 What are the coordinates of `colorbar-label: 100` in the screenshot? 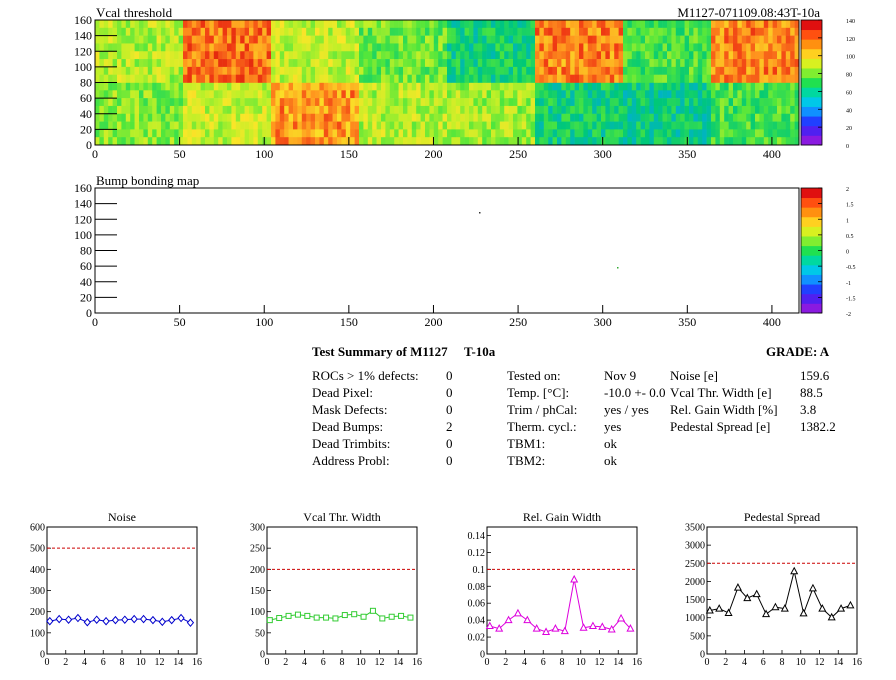 It's located at (850, 58).